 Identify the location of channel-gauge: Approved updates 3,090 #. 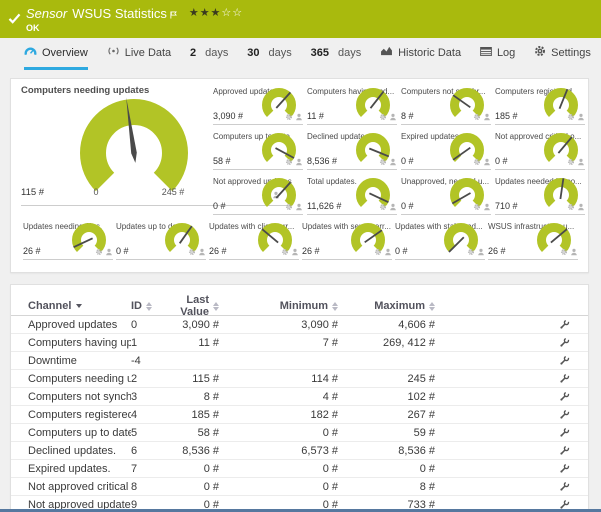
(258, 106).